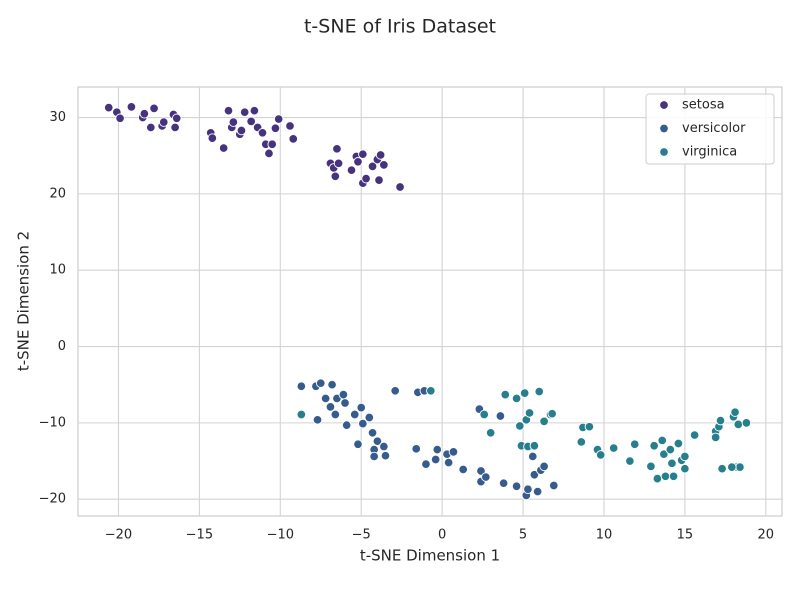 This screenshot has height=600, width=800. What do you see at coordinates (524, 435) in the screenshot?
I see `series-virginica` at bounding box center [524, 435].